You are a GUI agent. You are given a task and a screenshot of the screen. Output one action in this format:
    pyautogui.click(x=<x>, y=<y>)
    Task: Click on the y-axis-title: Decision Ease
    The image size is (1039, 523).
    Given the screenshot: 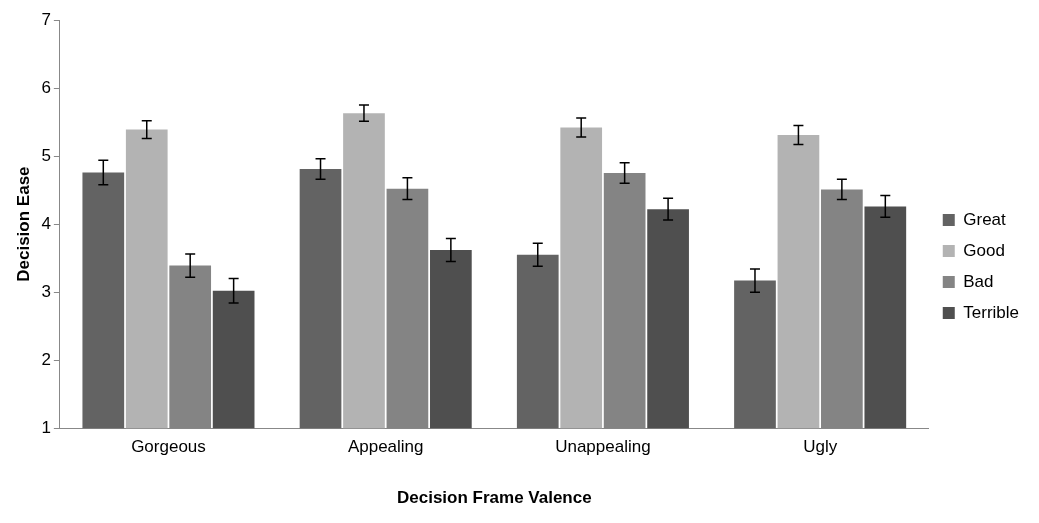 What is the action you would take?
    pyautogui.click(x=23, y=224)
    